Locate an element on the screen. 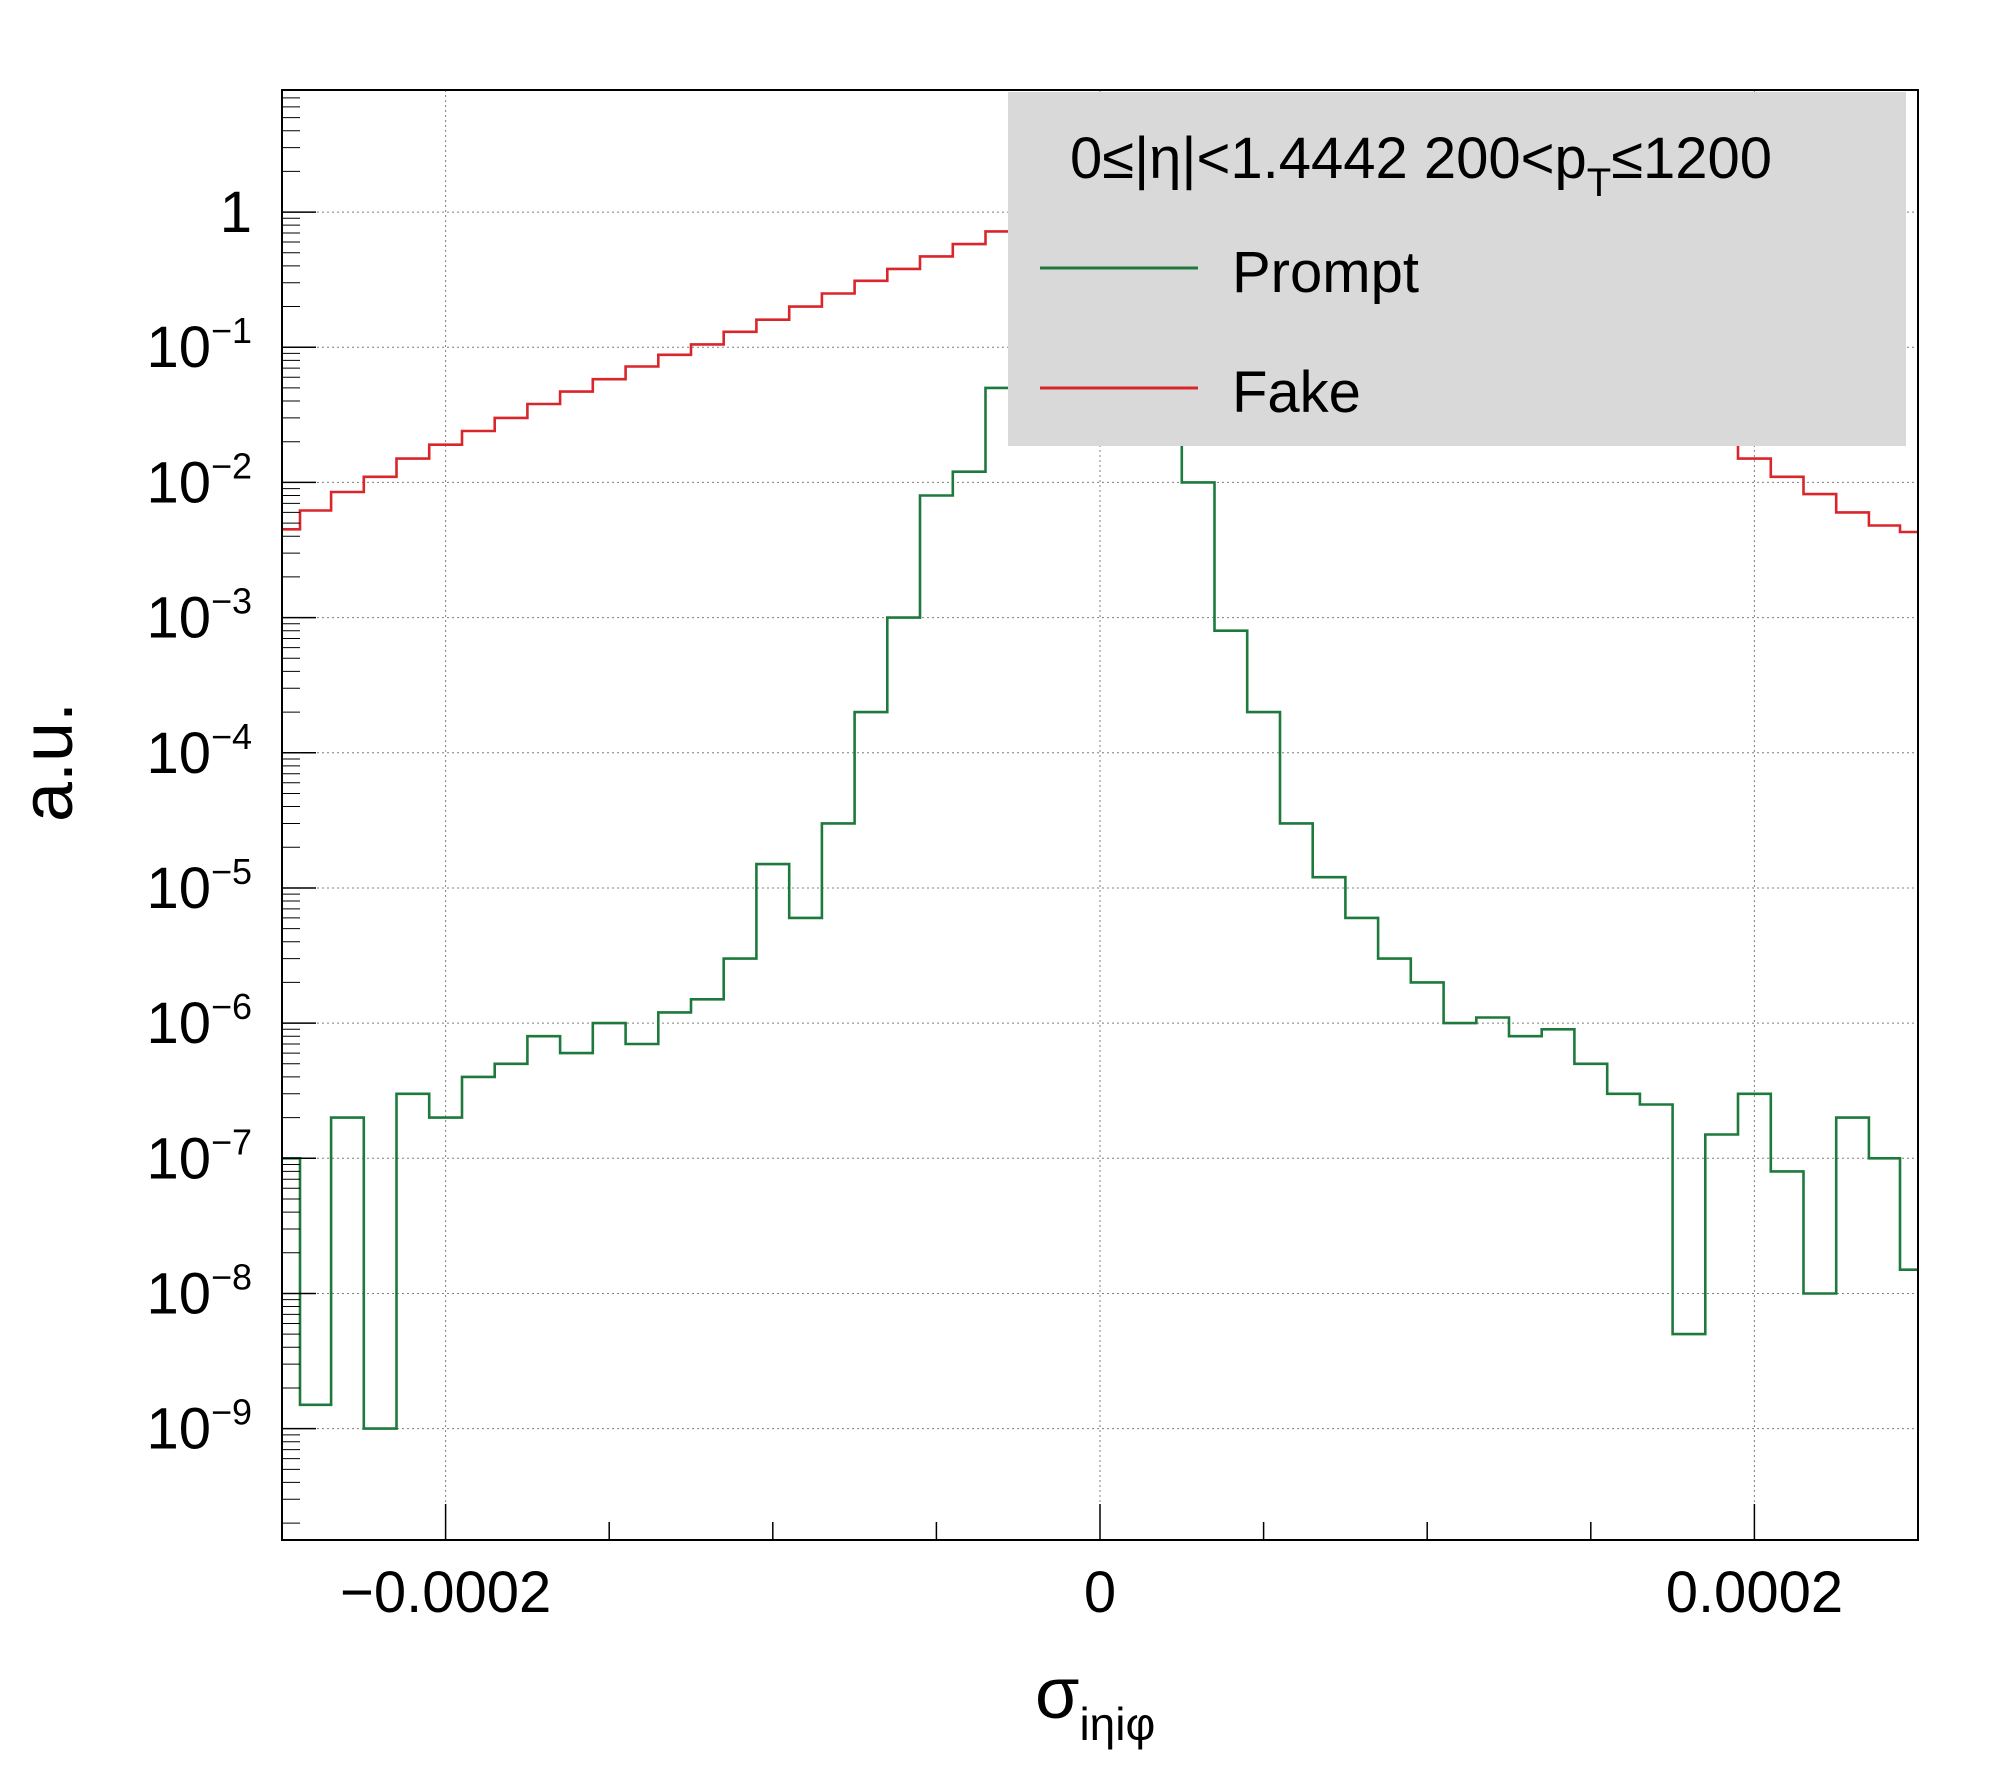  y-tick-exponent: −4 is located at coordinates (231, 736).